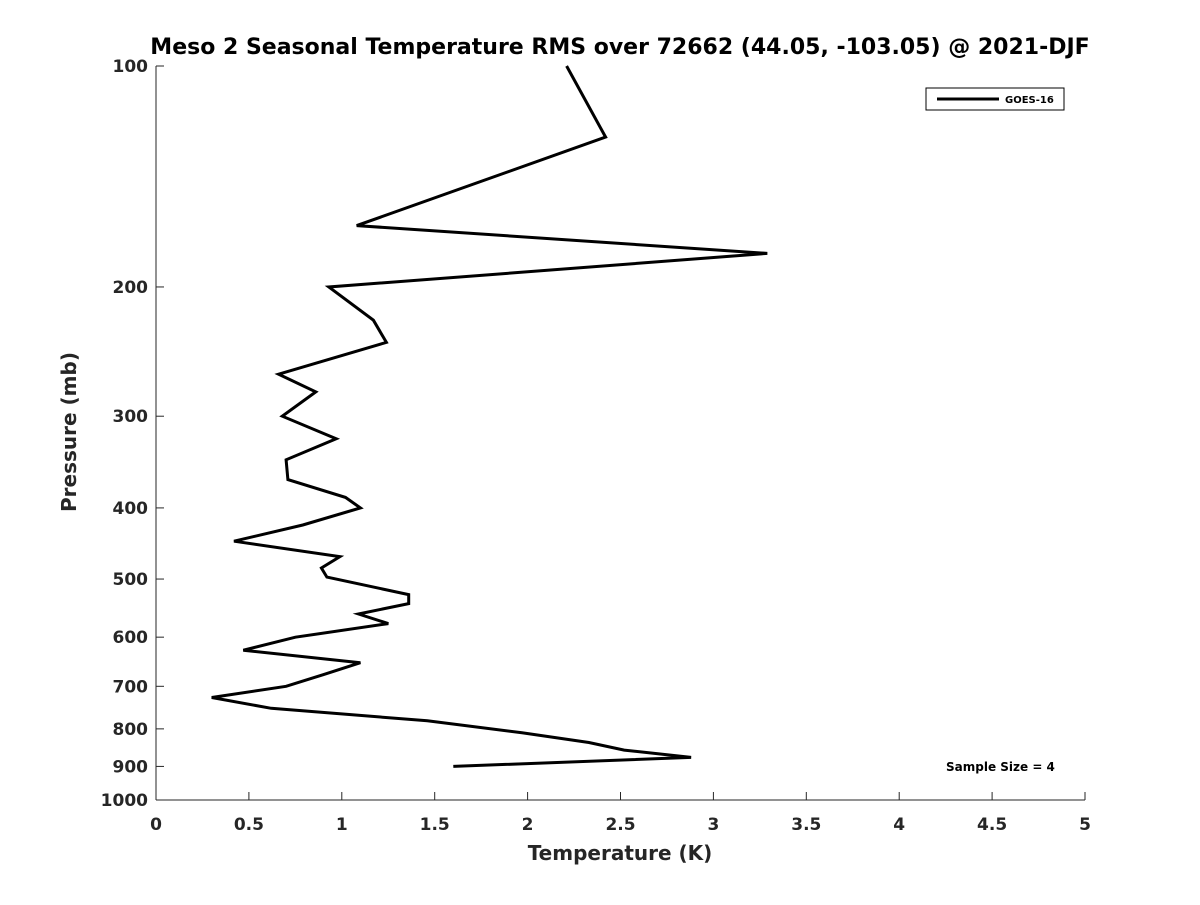 The height and width of the screenshot is (905, 1200). I want to click on x-tick-label: 4, so click(899, 825).